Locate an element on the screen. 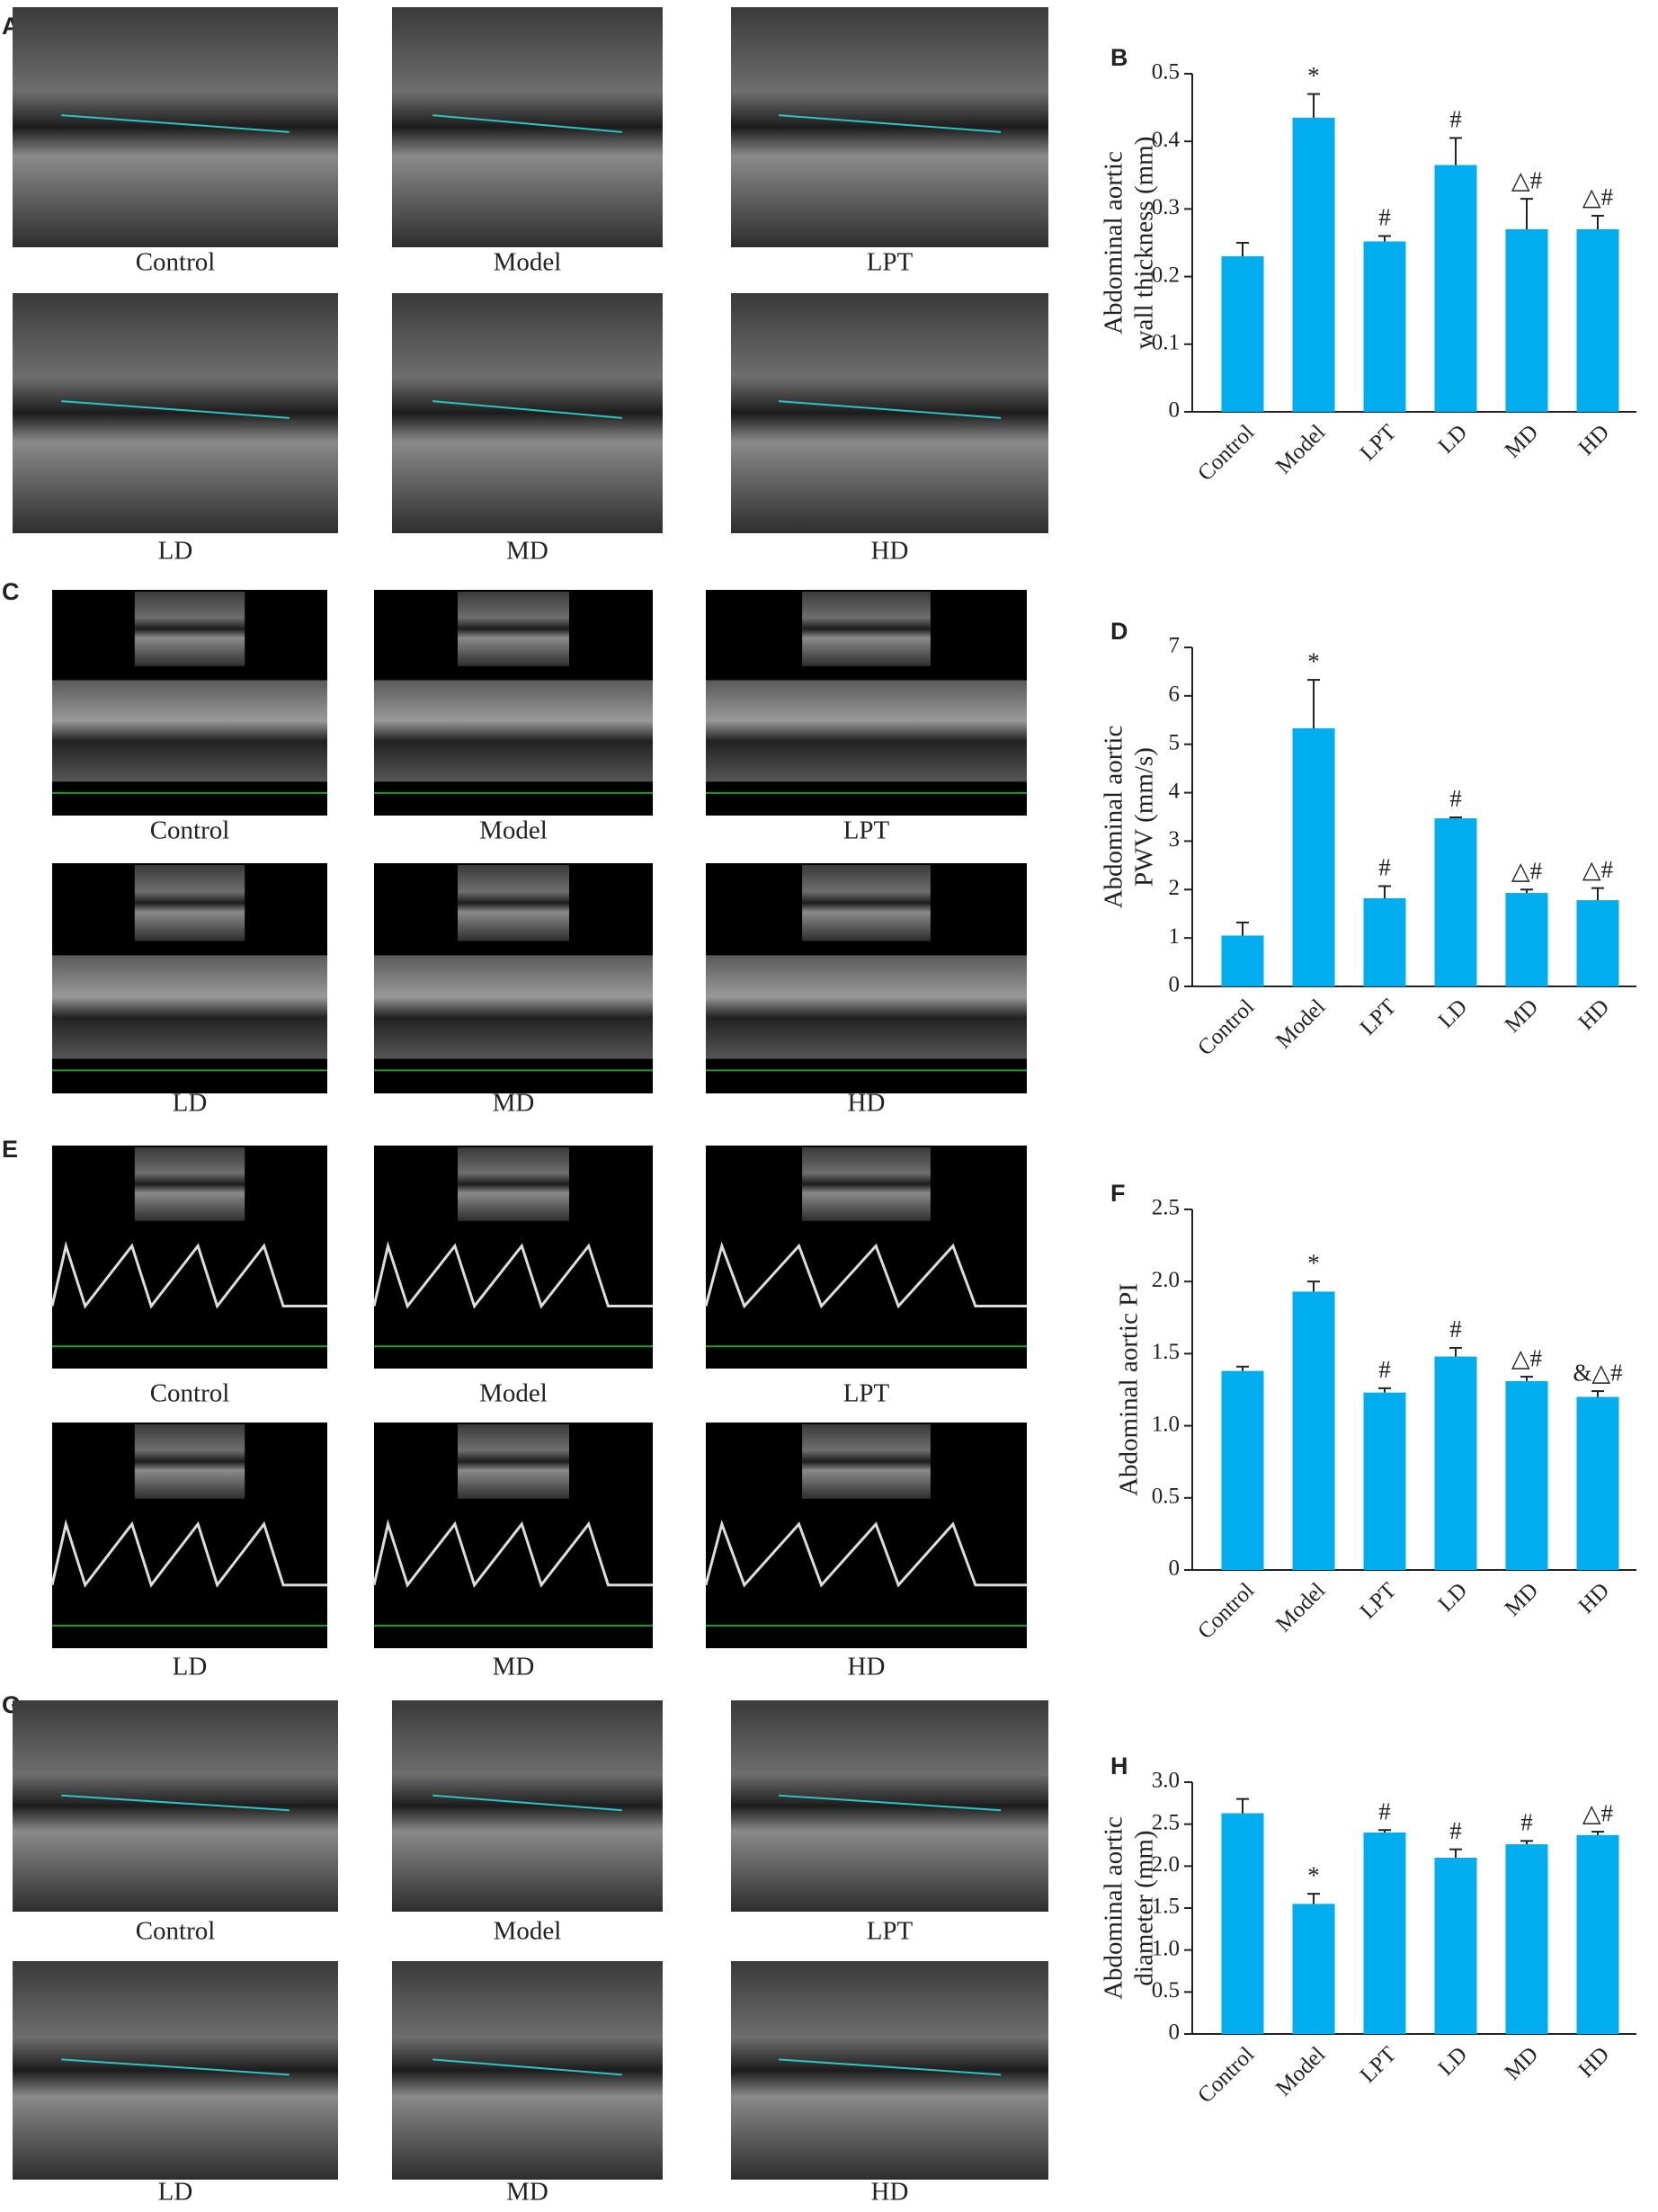 The height and width of the screenshot is (2212, 1658). y-tick-label: 0.4 is located at coordinates (1166, 140).